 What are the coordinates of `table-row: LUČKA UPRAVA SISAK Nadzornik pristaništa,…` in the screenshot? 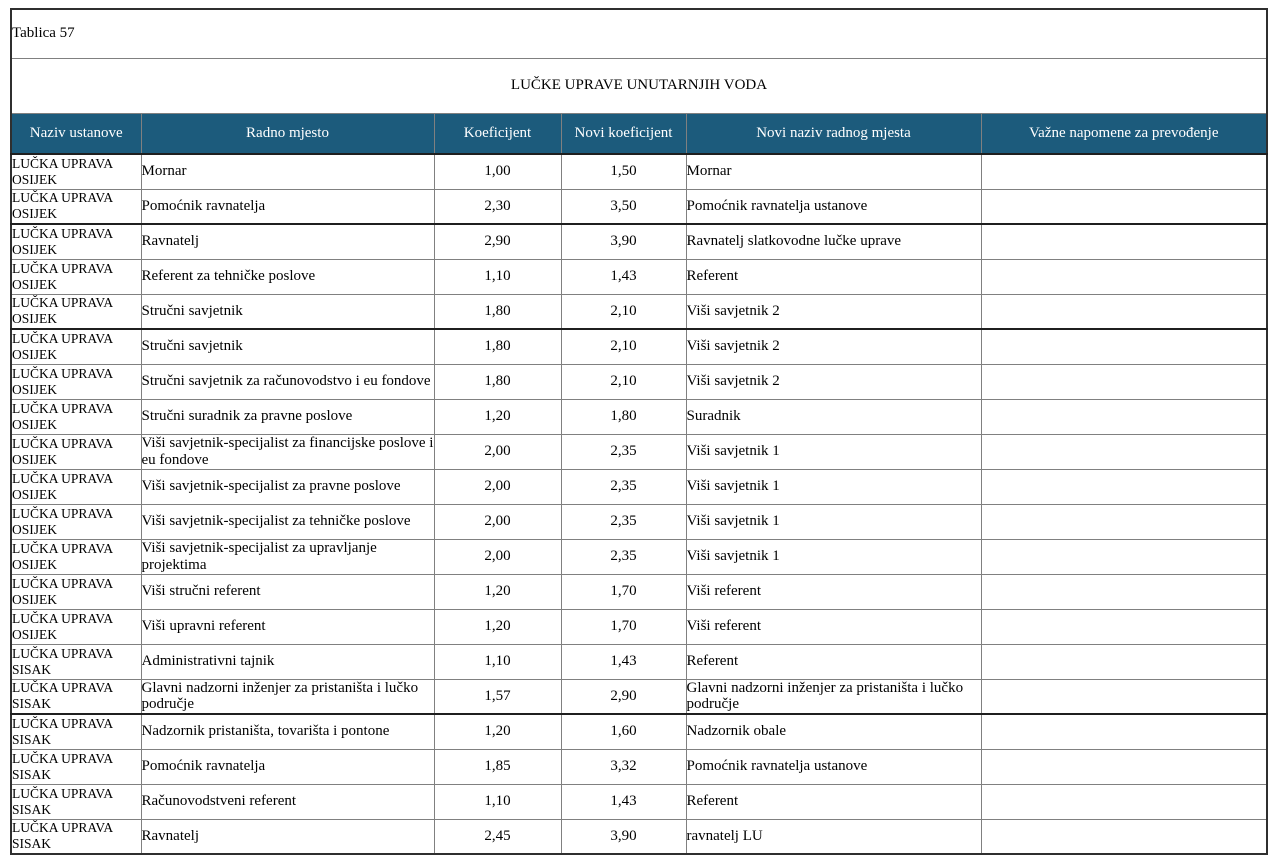 It's located at (639, 731).